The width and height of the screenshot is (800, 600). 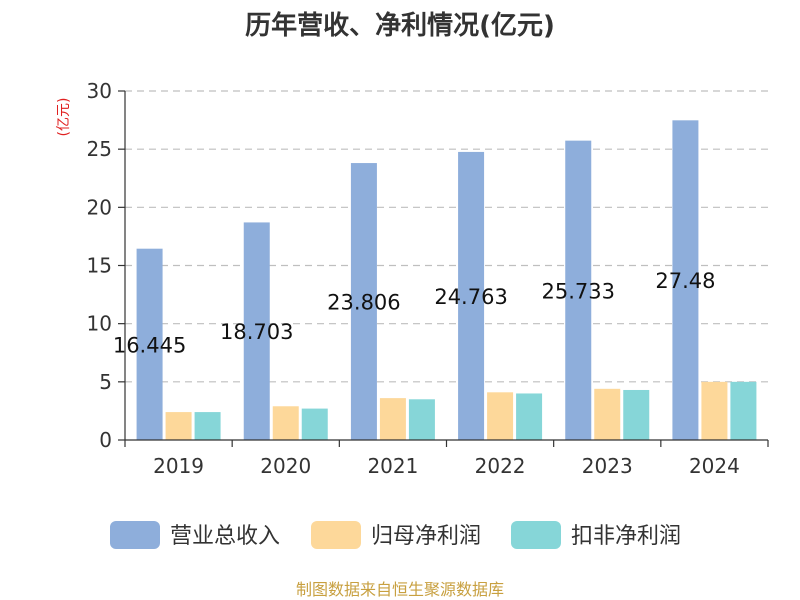 What do you see at coordinates (500, 416) in the screenshot?
I see `bar-parent-net-profit-2022` at bounding box center [500, 416].